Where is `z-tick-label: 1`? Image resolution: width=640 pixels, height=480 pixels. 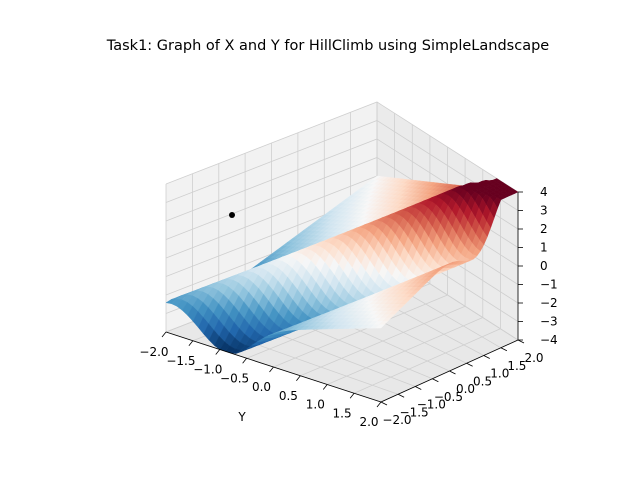
z-tick-label: 1 is located at coordinates (544, 248).